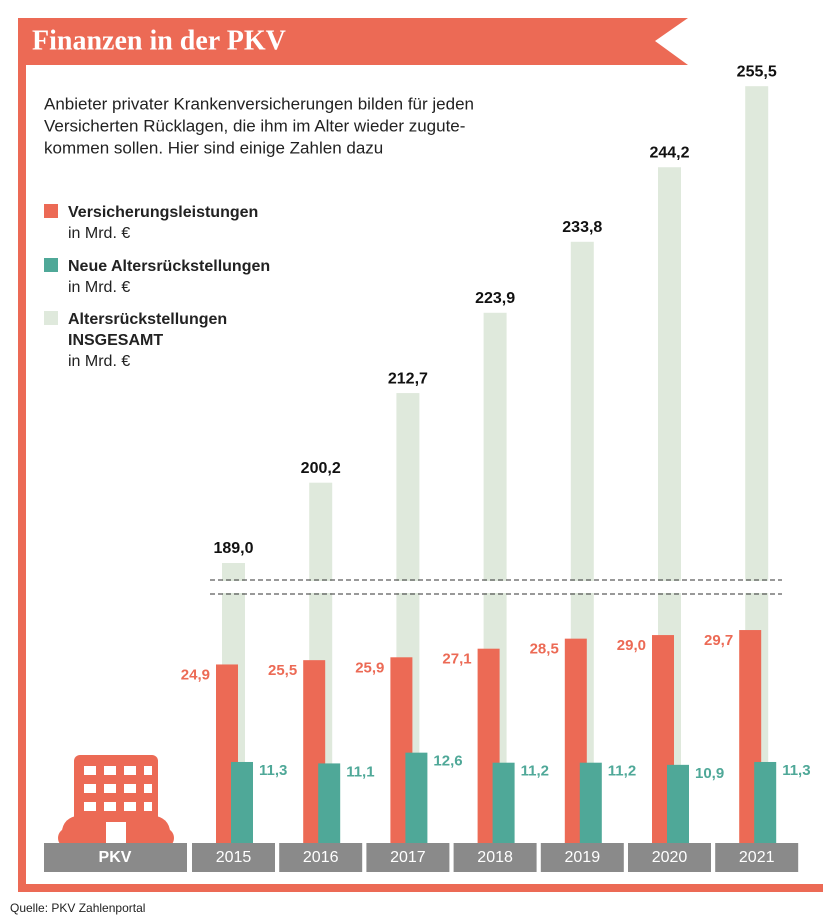 The image size is (823, 924). What do you see at coordinates (369, 667) in the screenshot?
I see `value-label: 25,9` at bounding box center [369, 667].